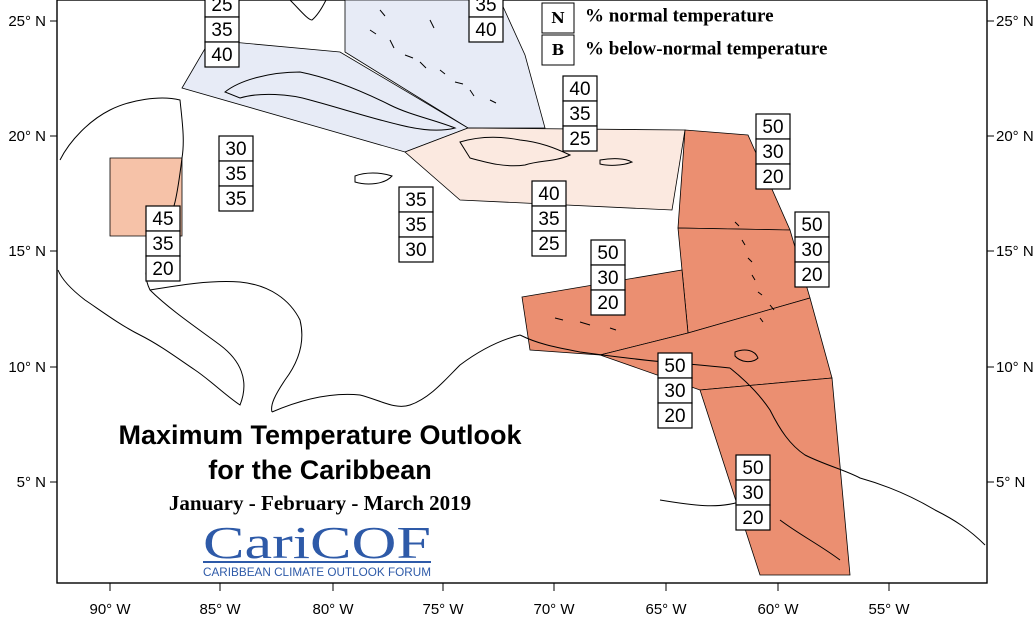 The image size is (1036, 630). What do you see at coordinates (110, 609) in the screenshot?
I see `x-tick-label: 90° W` at bounding box center [110, 609].